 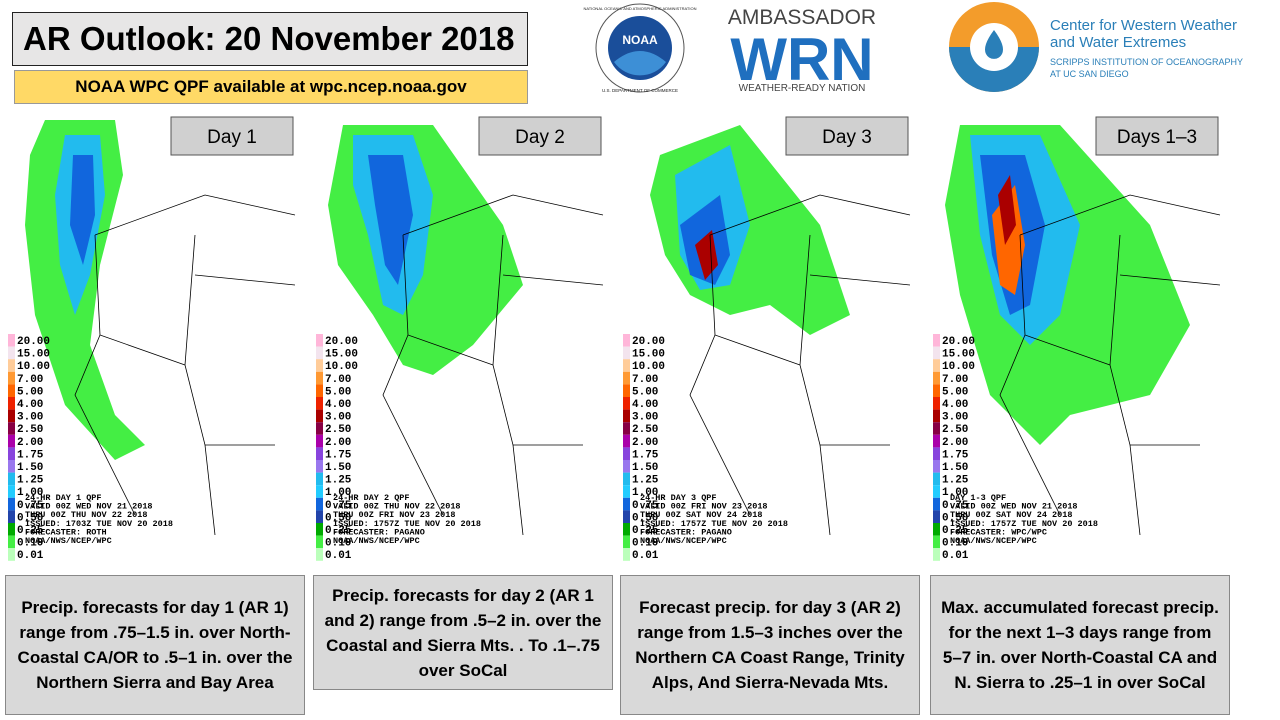 What do you see at coordinates (958, 342) in the screenshot?
I see `legend-label: 20.00` at bounding box center [958, 342].